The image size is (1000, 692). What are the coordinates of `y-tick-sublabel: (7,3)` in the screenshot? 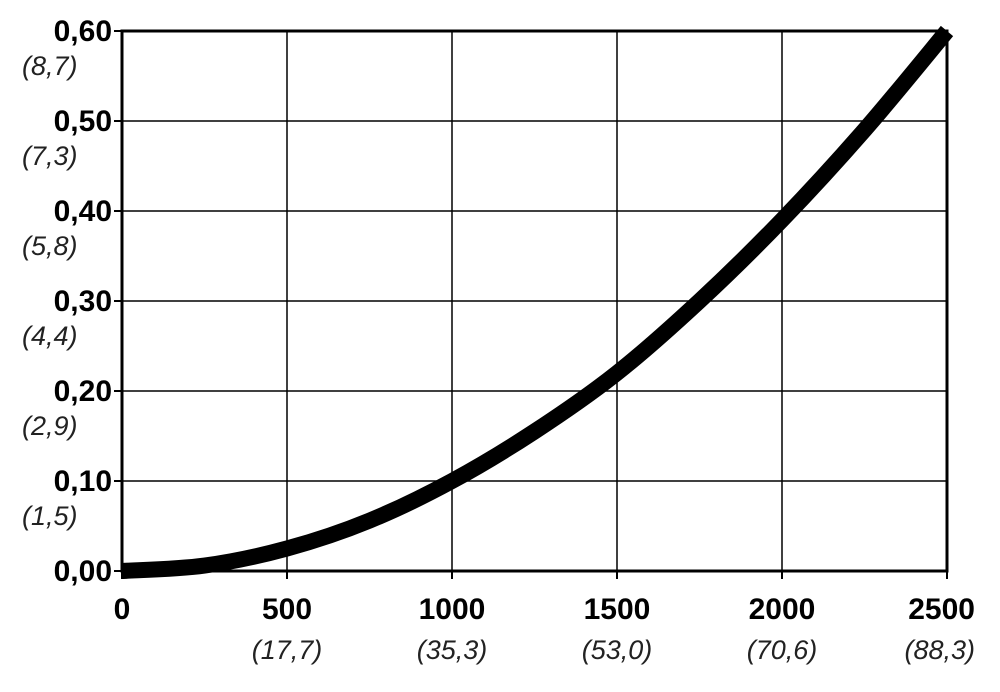 It's located at (50, 156).